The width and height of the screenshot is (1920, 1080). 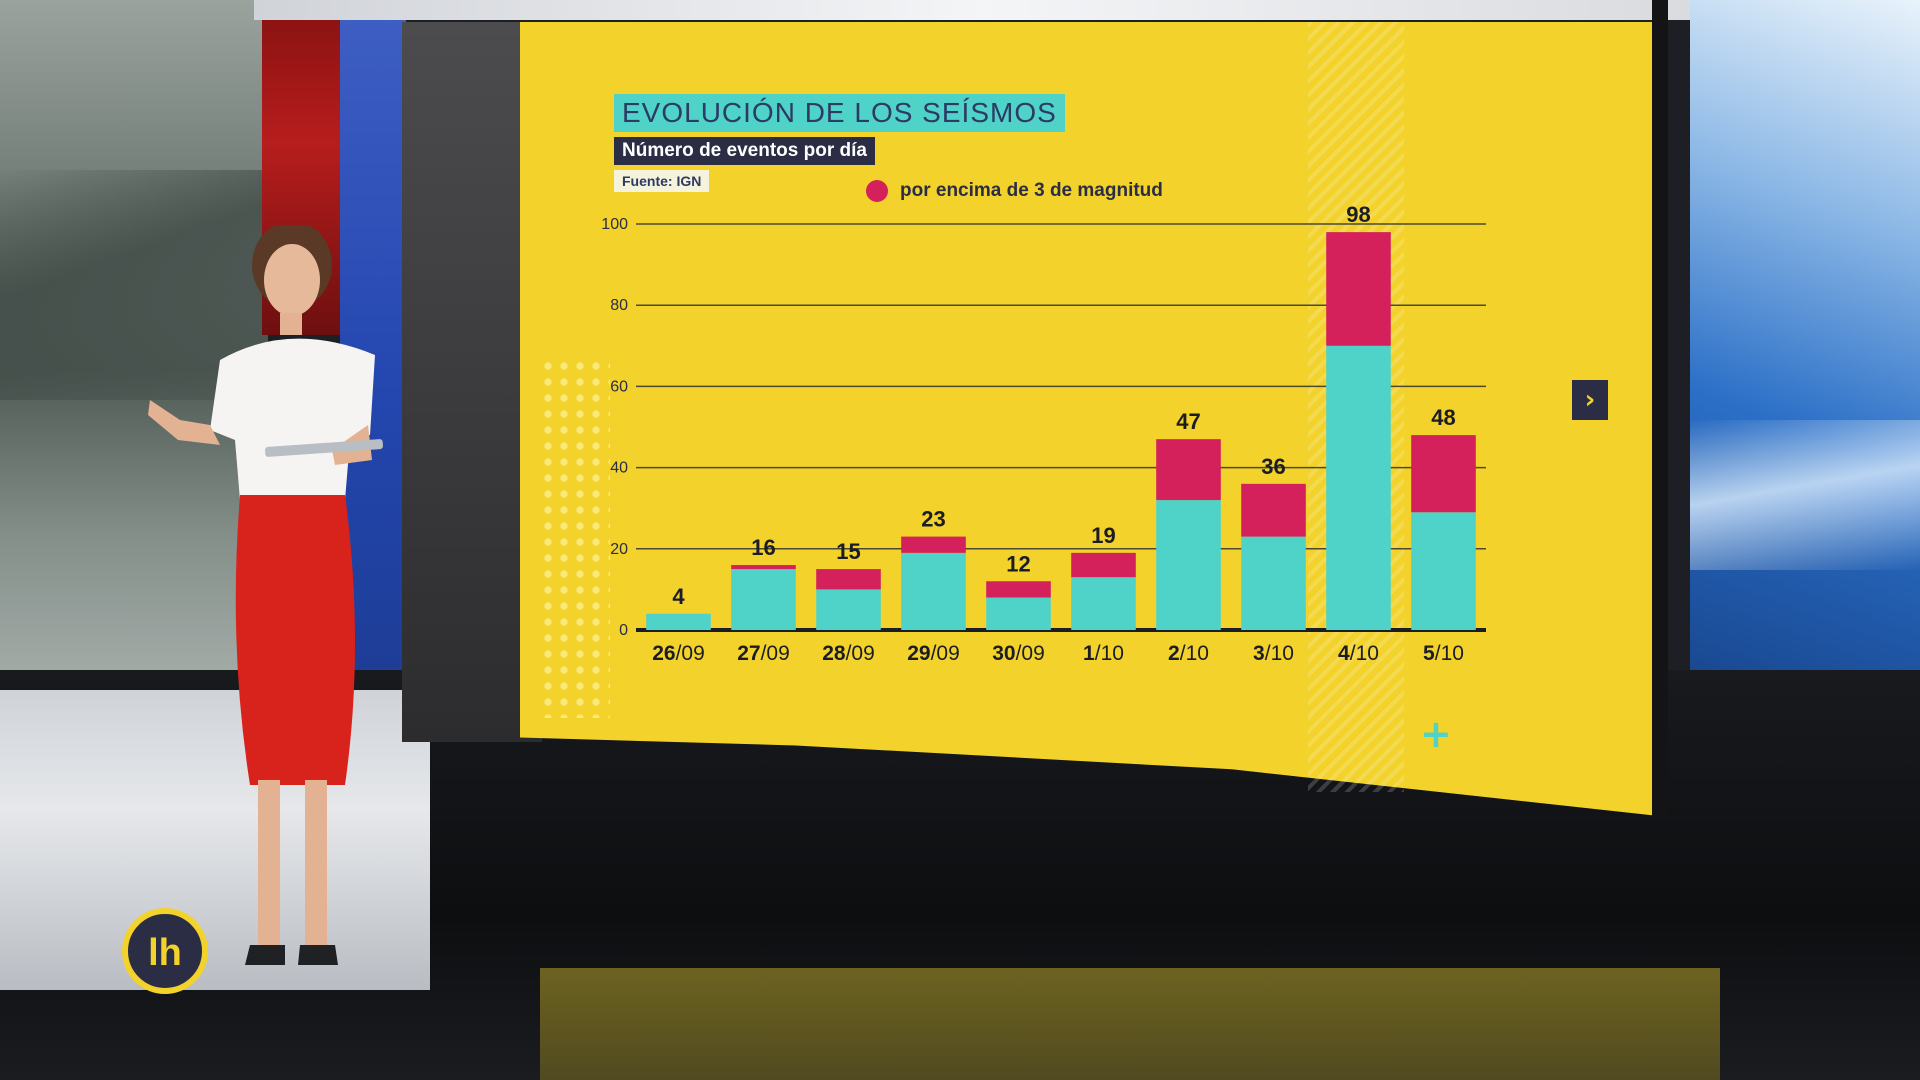 I want to click on presenter-left-leg, so click(x=269, y=865).